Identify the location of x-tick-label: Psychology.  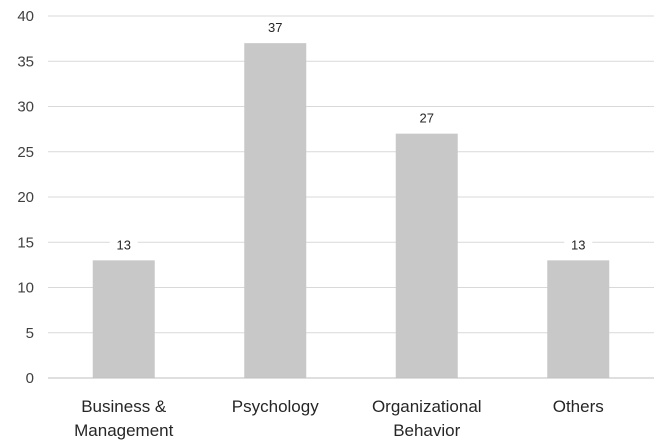
(275, 406).